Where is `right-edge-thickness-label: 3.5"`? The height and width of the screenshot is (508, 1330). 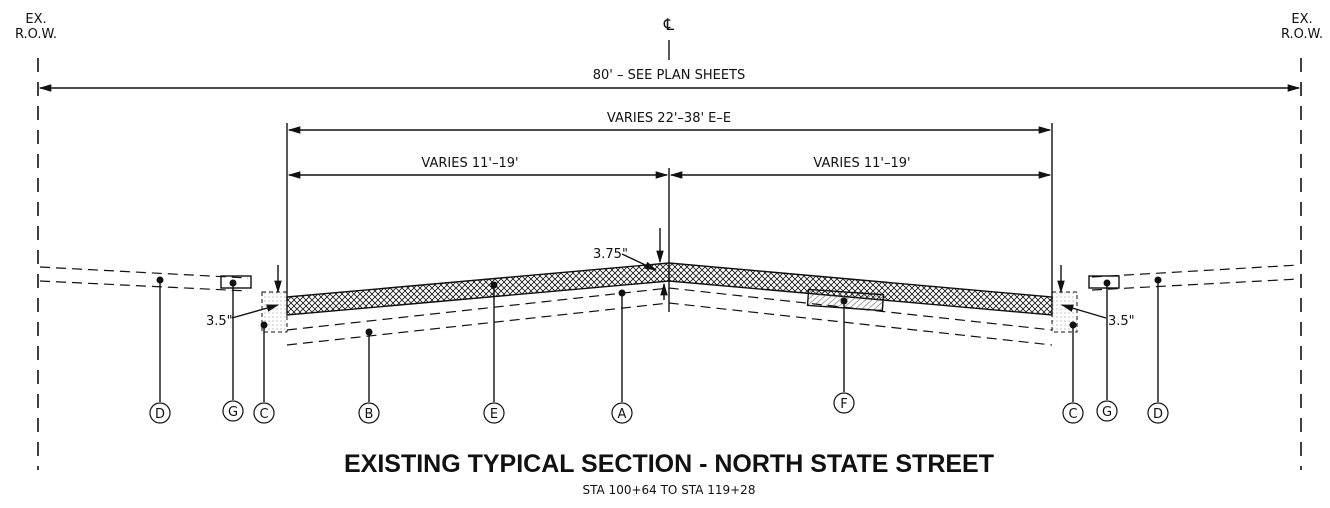 right-edge-thickness-label: 3.5" is located at coordinates (1121, 321).